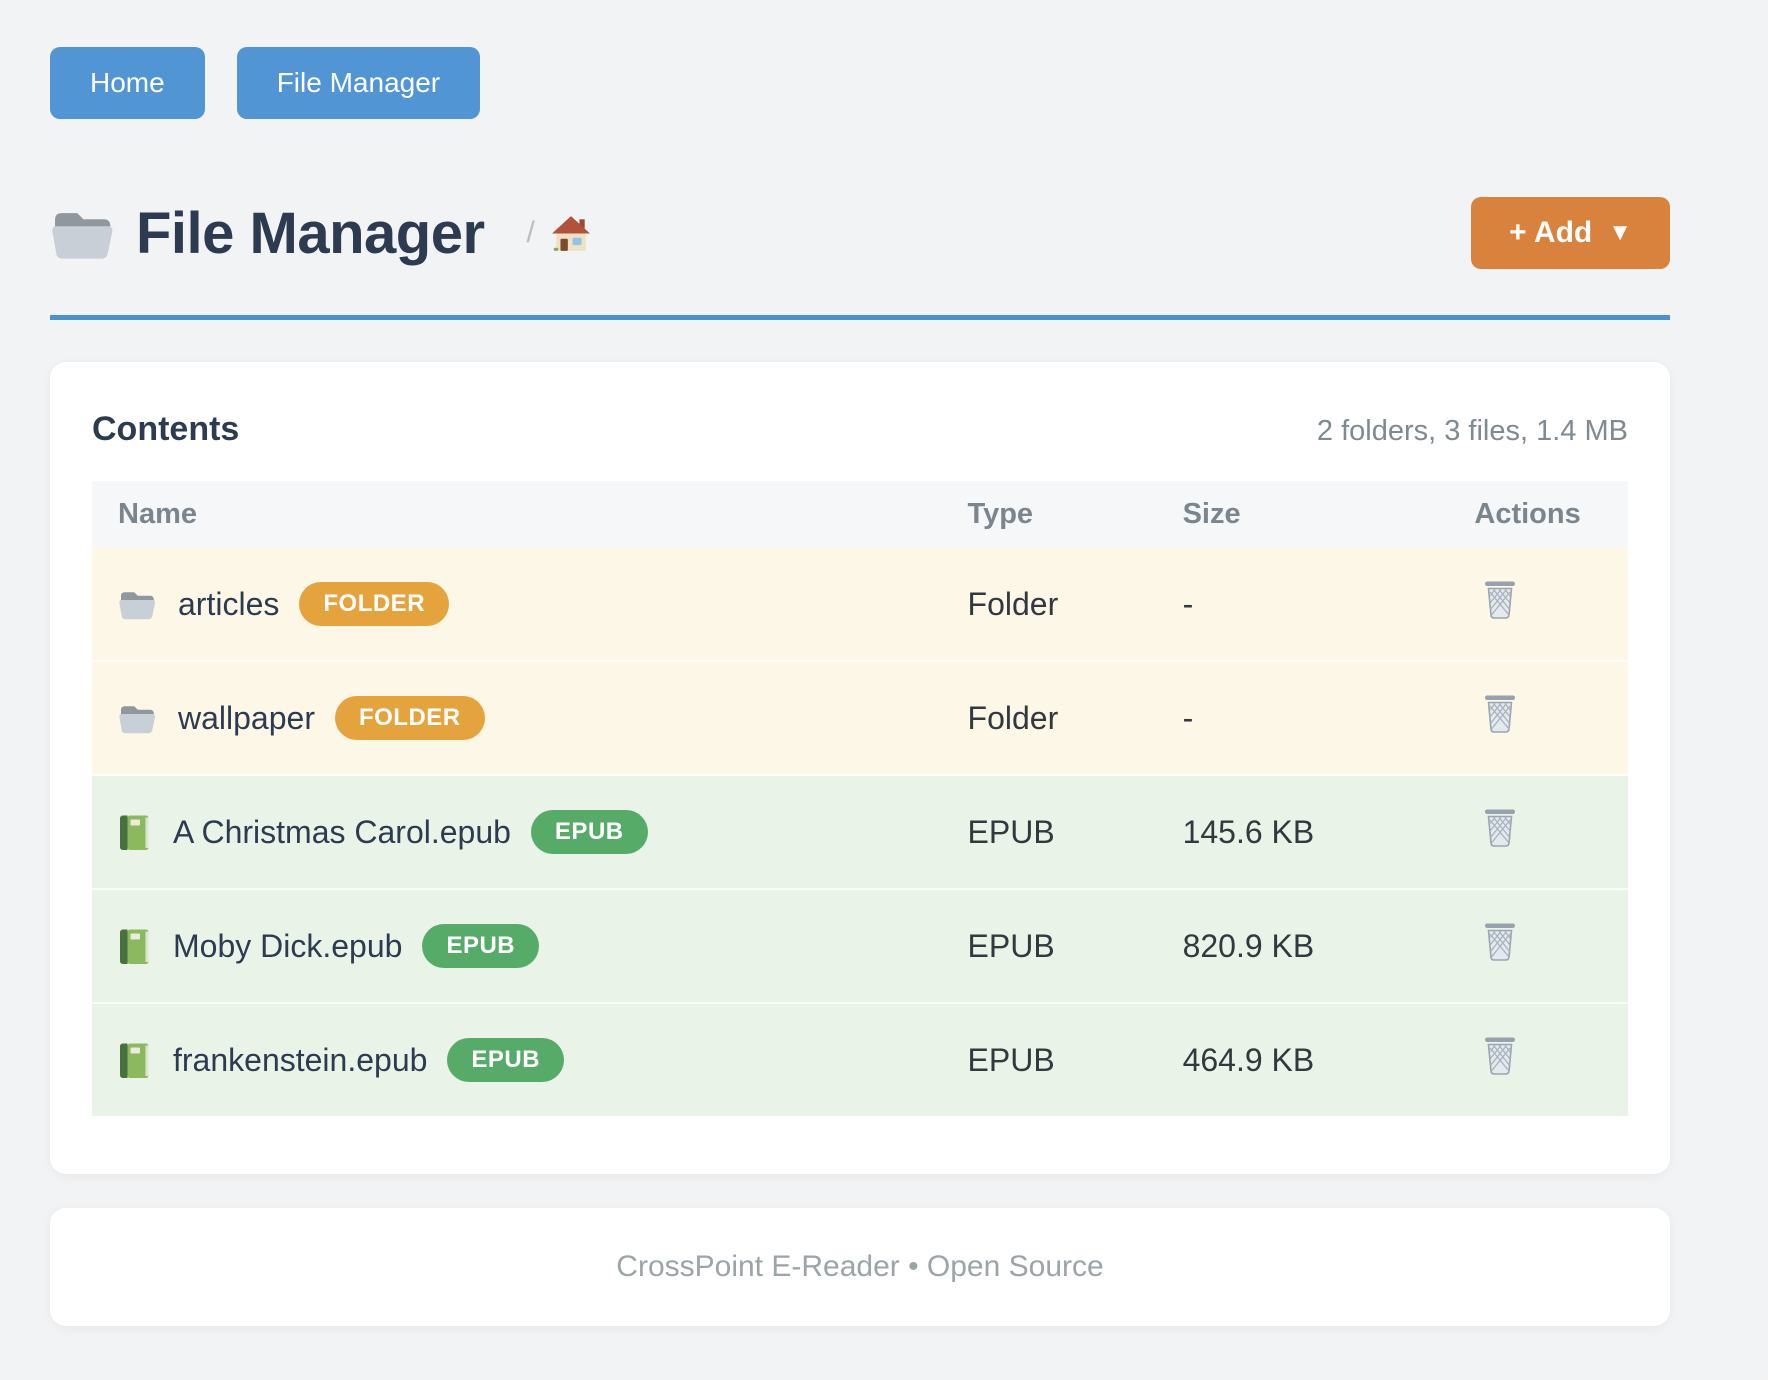 This screenshot has width=1768, height=1380. I want to click on item-size: 464.9 KB, so click(1248, 1059).